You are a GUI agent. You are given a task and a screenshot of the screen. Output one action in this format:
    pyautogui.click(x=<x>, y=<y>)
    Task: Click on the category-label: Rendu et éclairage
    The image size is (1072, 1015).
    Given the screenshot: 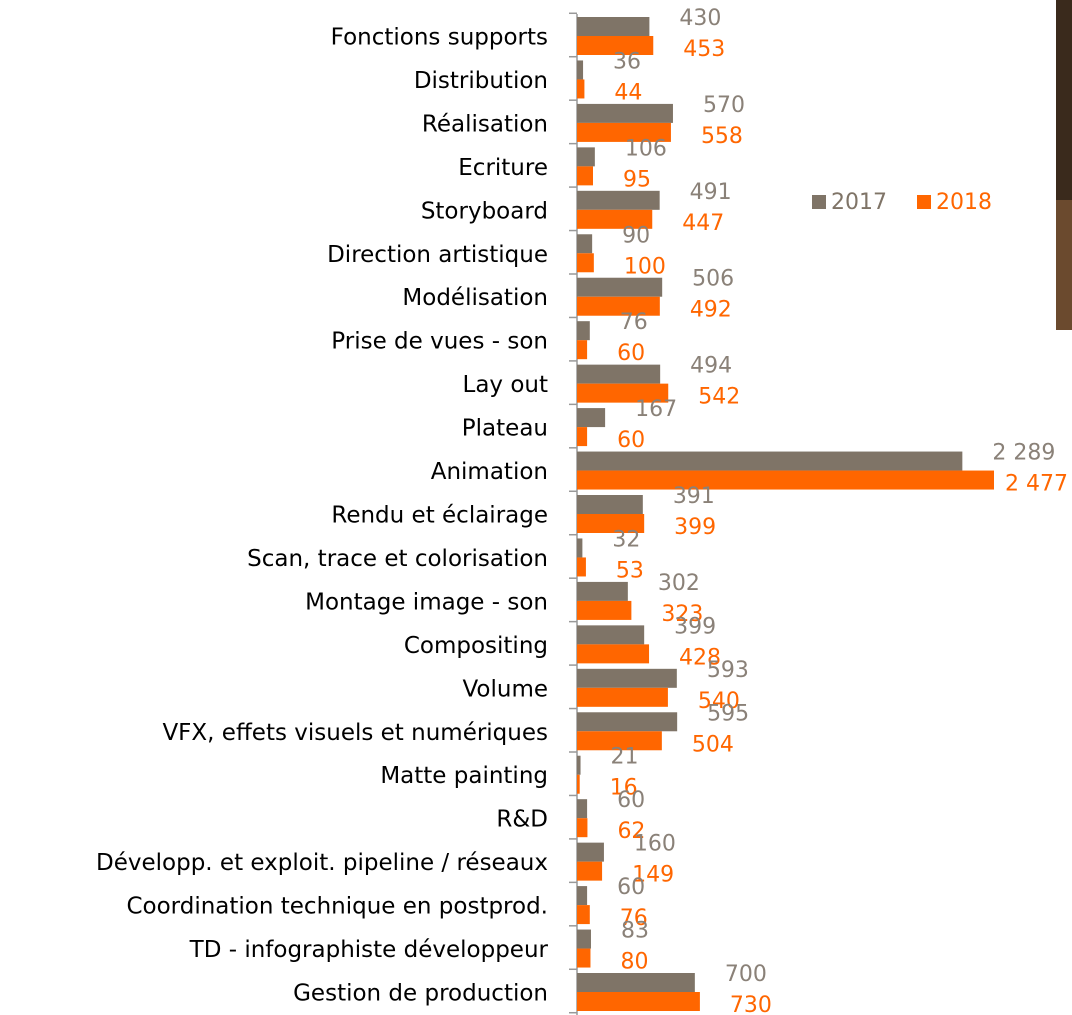 What is the action you would take?
    pyautogui.click(x=439, y=516)
    